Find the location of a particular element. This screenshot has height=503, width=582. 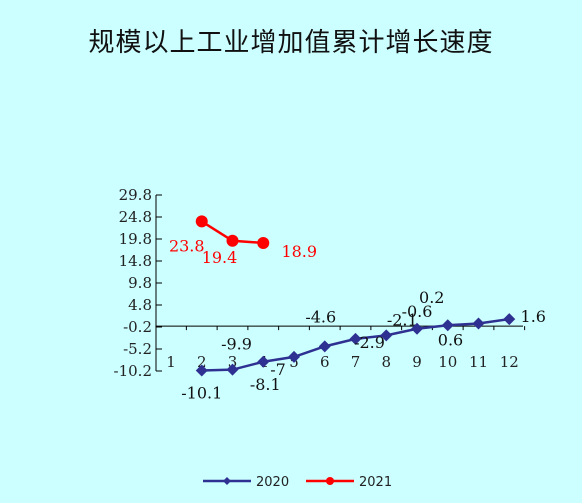

data-label: -4.6 is located at coordinates (320, 316).